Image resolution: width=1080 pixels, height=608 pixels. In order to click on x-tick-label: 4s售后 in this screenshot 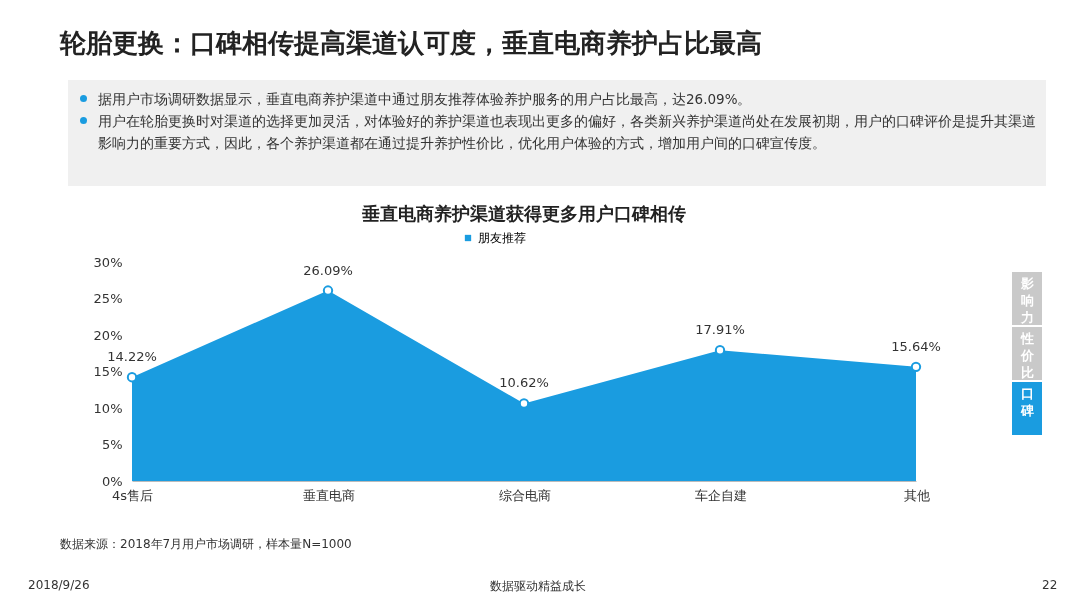, I will do `click(132, 495)`.